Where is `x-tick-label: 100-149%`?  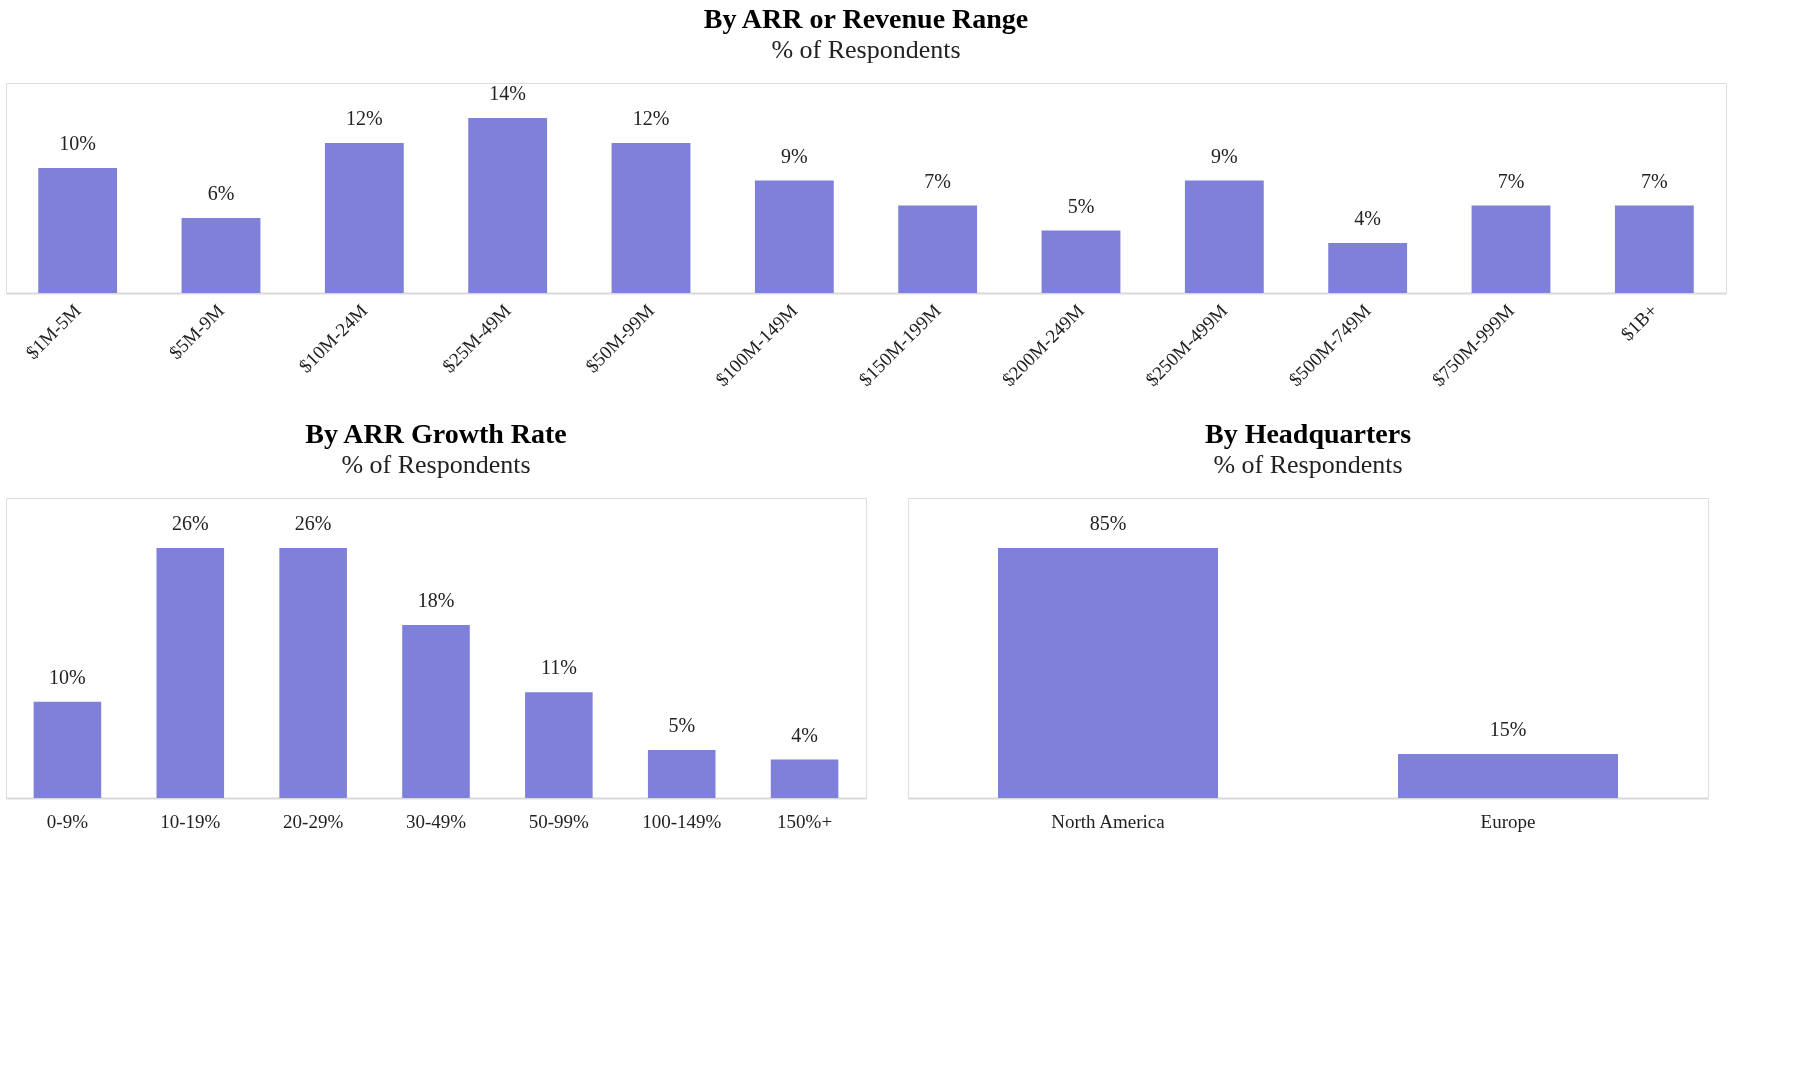
x-tick-label: 100-149% is located at coordinates (682, 821).